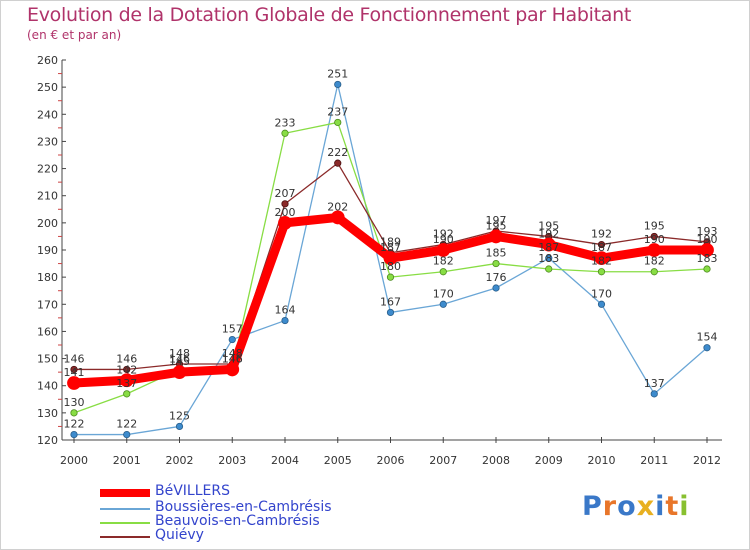 This screenshot has height=550, width=750. What do you see at coordinates (237, 521) in the screenshot?
I see `legend-label-beauvois: Beauvois-en-Cambrésis` at bounding box center [237, 521].